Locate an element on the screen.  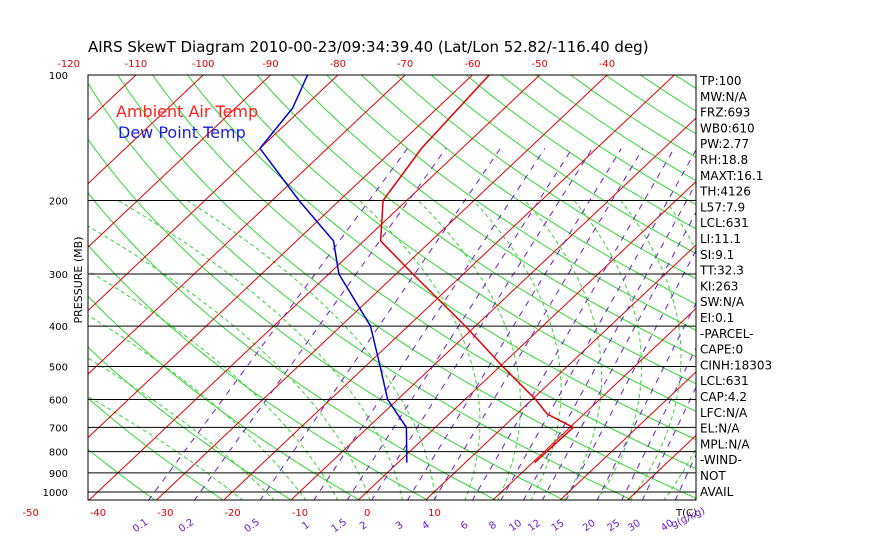
stat-item: L57:7.9 is located at coordinates (722, 207).